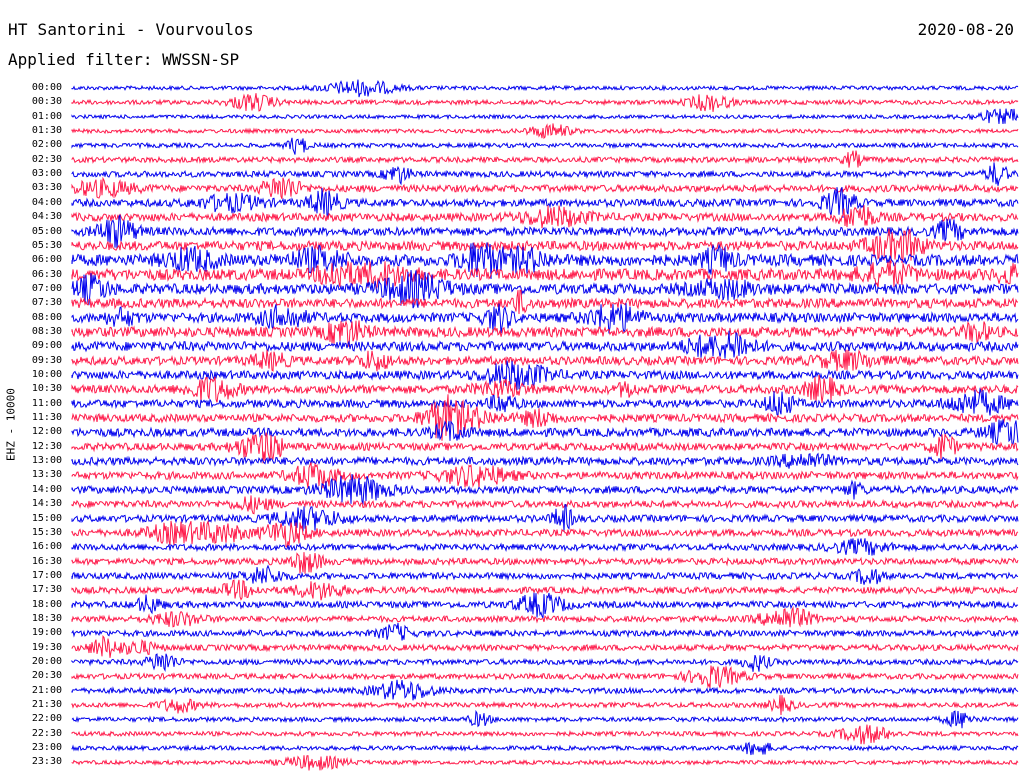 This screenshot has width=1024, height=780. I want to click on time-label: 10:00, so click(46, 374).